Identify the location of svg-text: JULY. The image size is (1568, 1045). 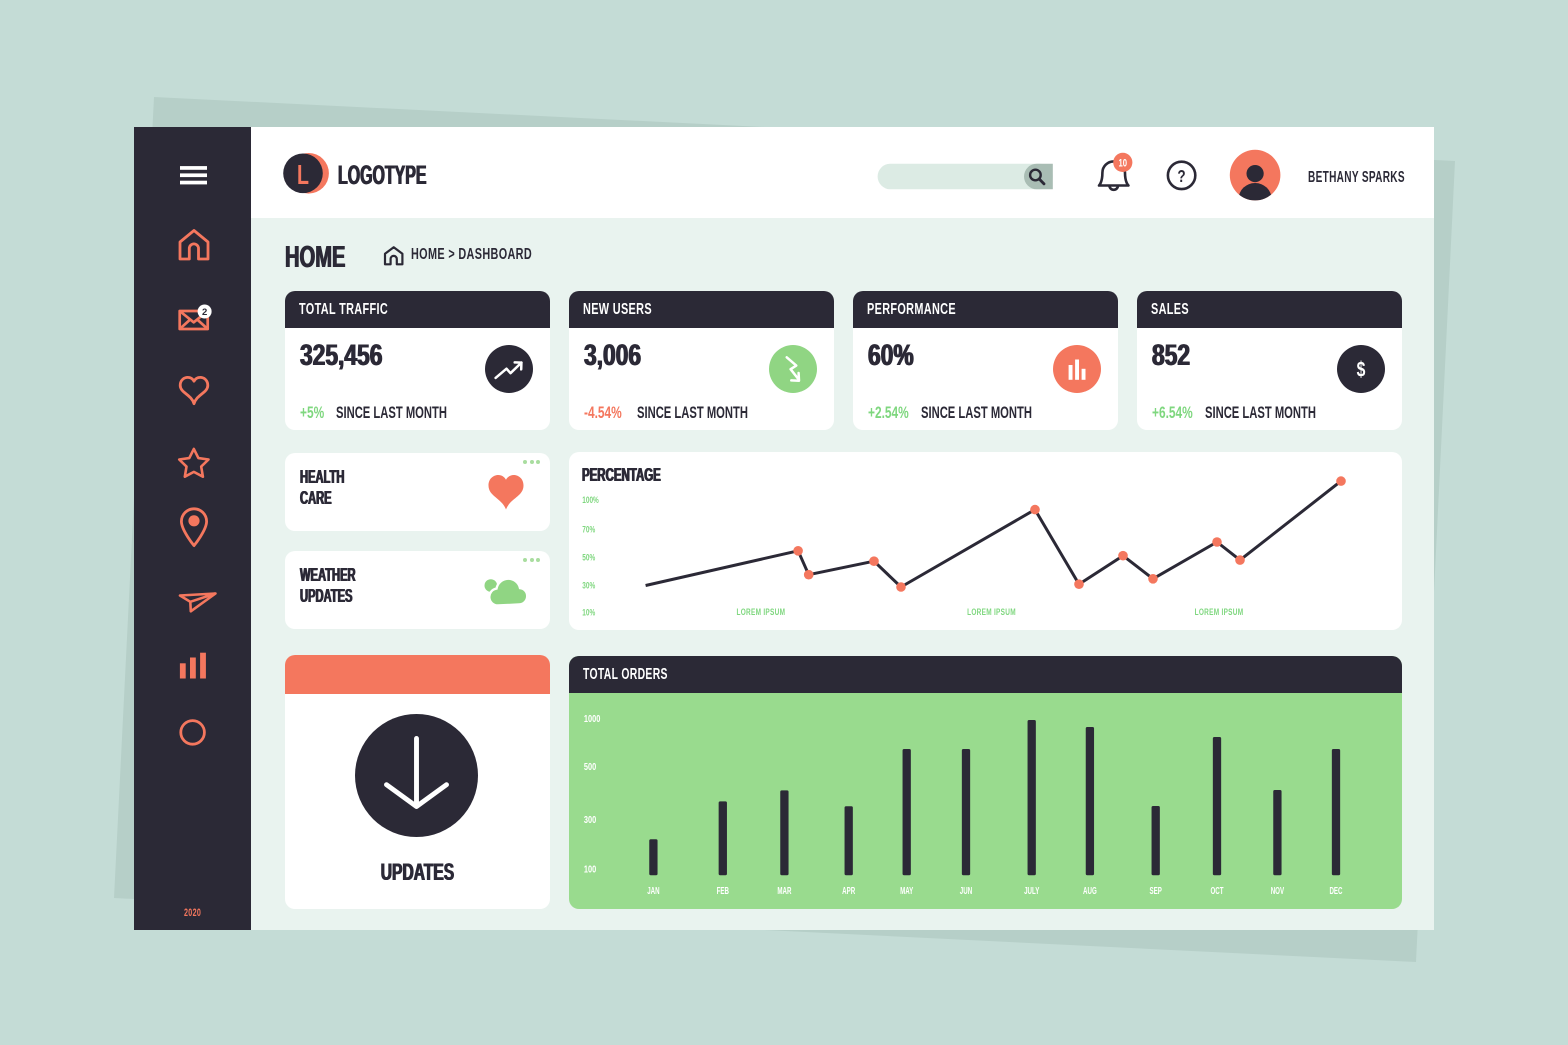
(1032, 890).